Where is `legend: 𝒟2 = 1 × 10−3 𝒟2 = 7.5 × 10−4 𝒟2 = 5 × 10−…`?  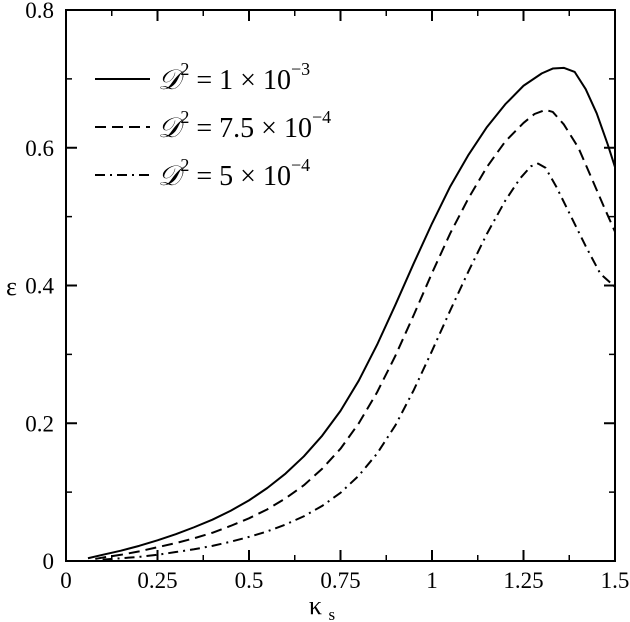
legend: 𝒟2 = 1 × 10−3 𝒟2 = 7.5 × 10−4 𝒟2 = 5 × 10−… is located at coordinates (213, 125).